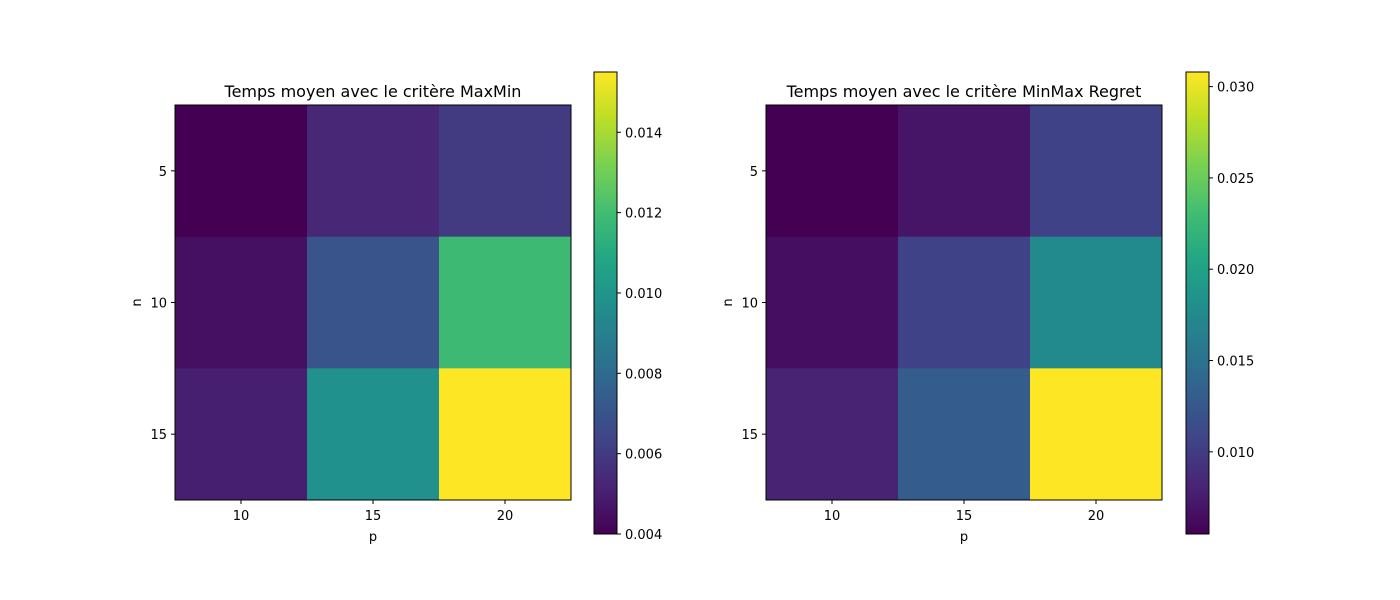 This screenshot has width=1400, height=600. I want to click on chart2-x-tick-label: 15, so click(964, 516).